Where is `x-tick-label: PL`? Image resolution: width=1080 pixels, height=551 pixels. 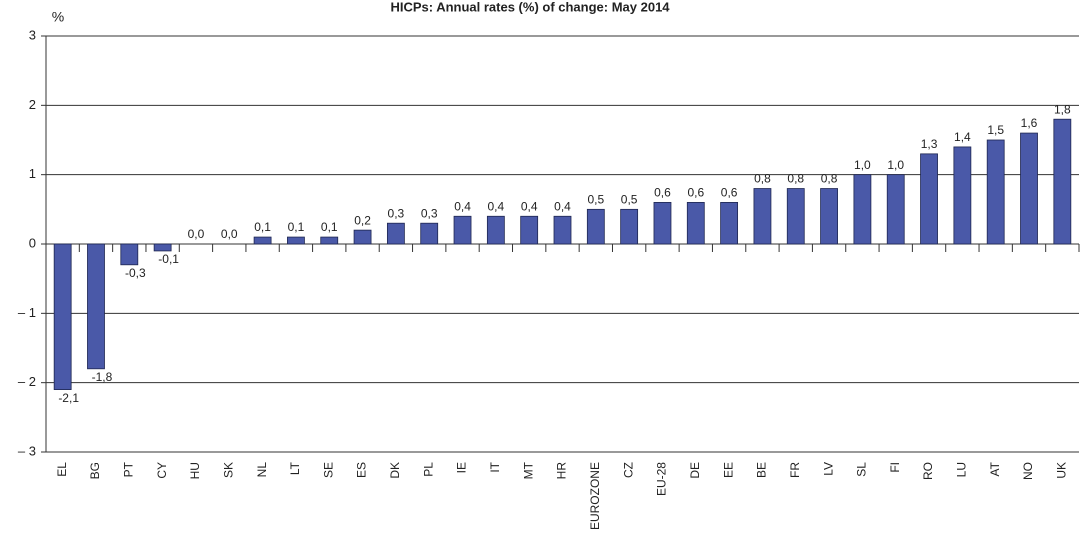
x-tick-label: PL is located at coordinates (428, 469).